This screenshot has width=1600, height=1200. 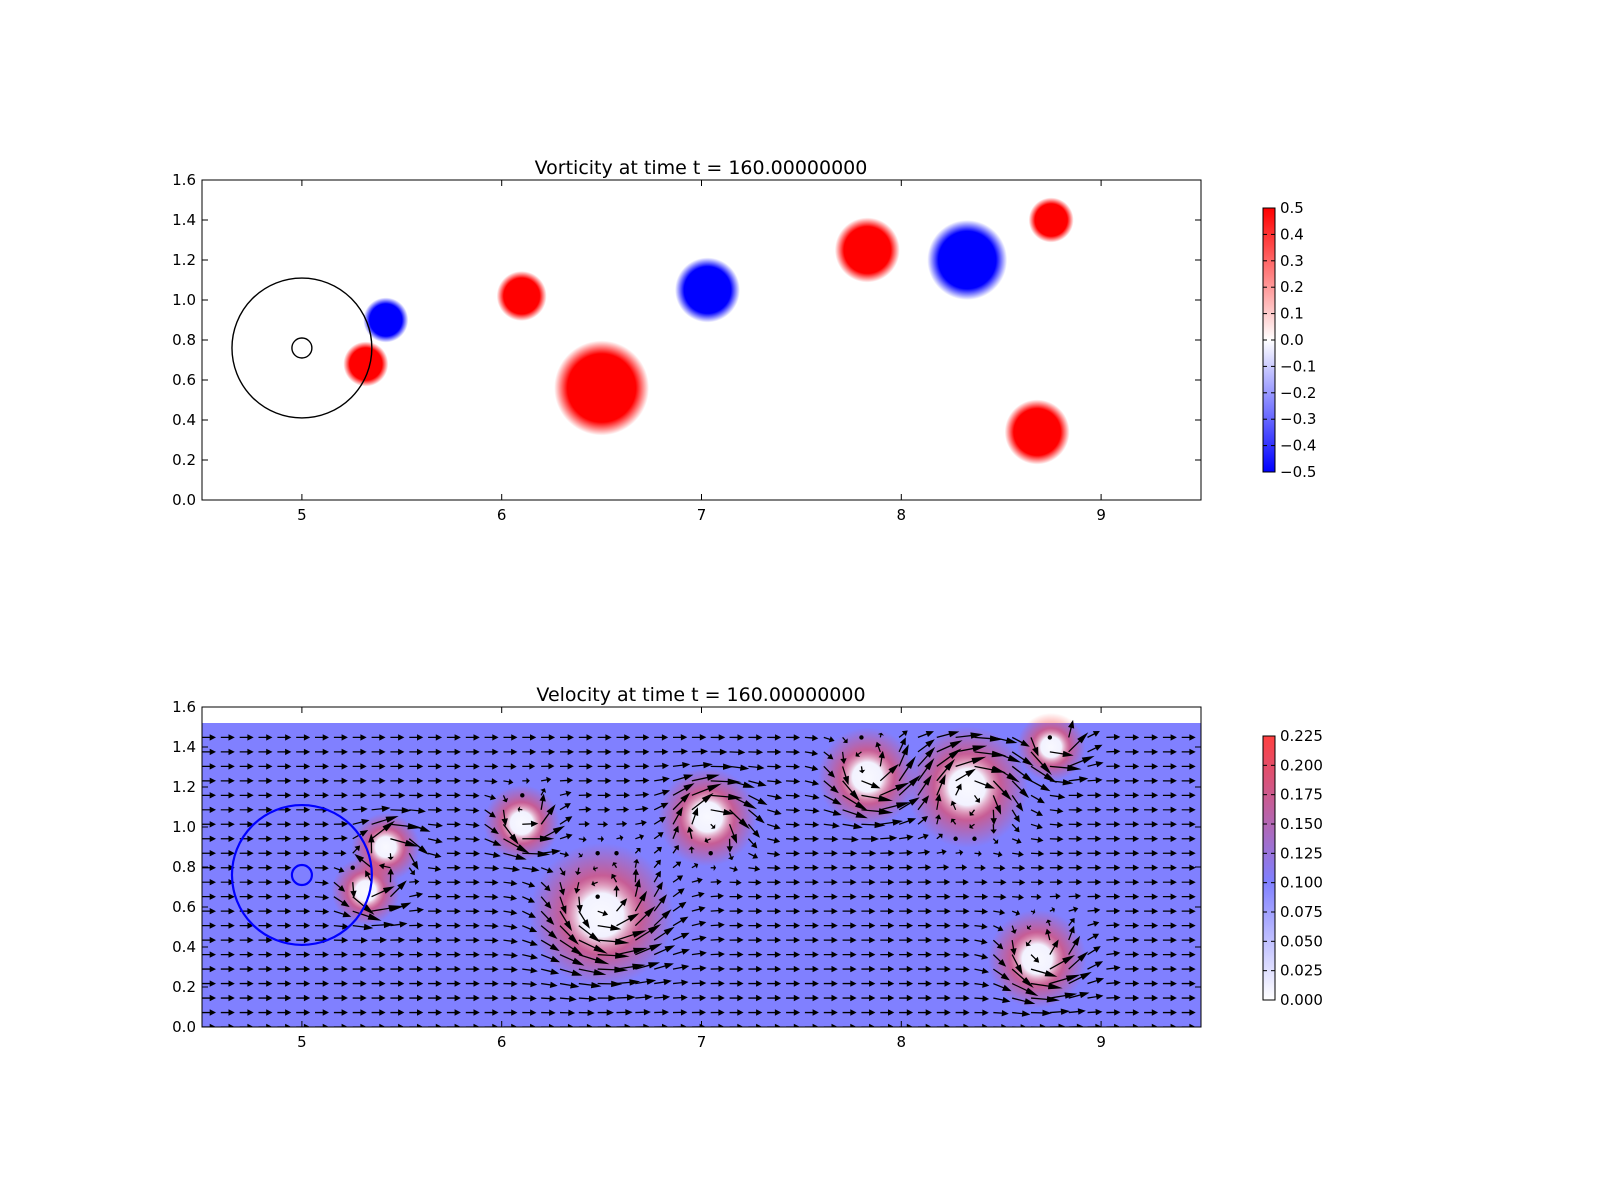 What do you see at coordinates (702, 515) in the screenshot?
I see `x-tick-label: 7` at bounding box center [702, 515].